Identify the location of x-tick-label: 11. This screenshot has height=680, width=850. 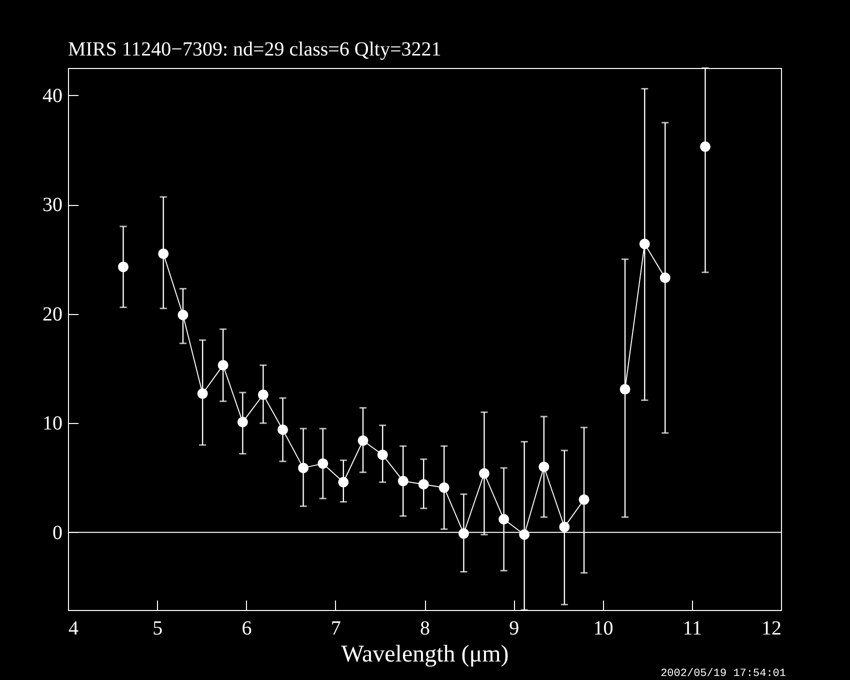
(692, 629).